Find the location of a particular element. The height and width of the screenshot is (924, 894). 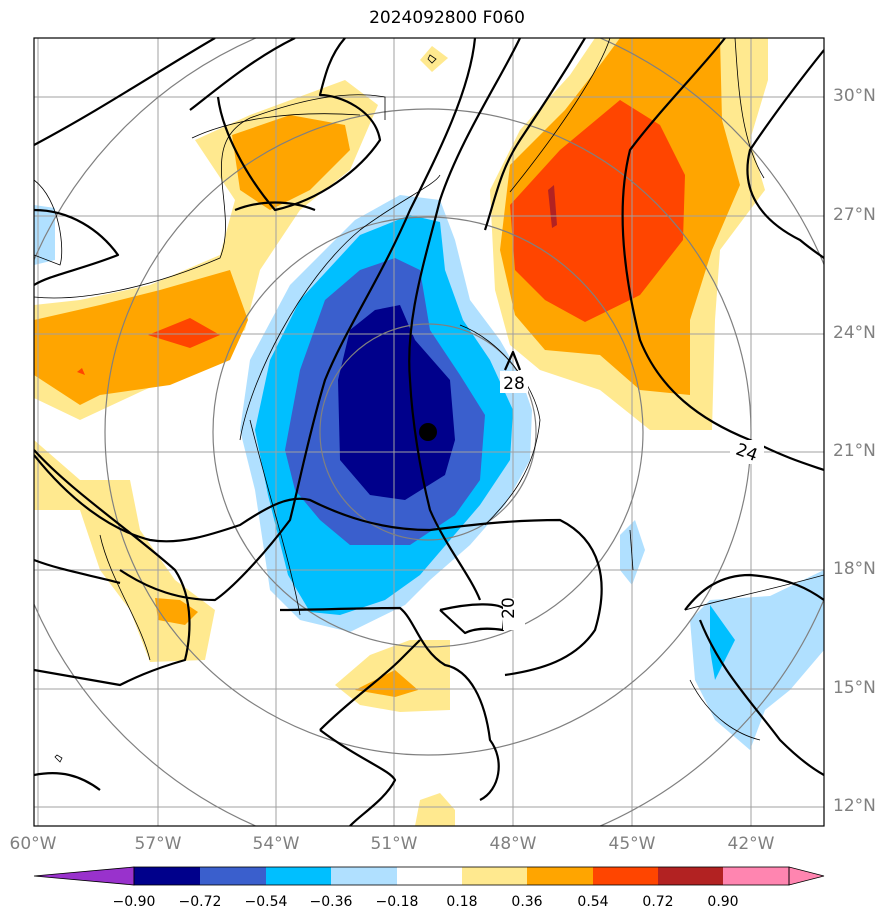

colorbar-tick-label: 0.36 is located at coordinates (527, 902).